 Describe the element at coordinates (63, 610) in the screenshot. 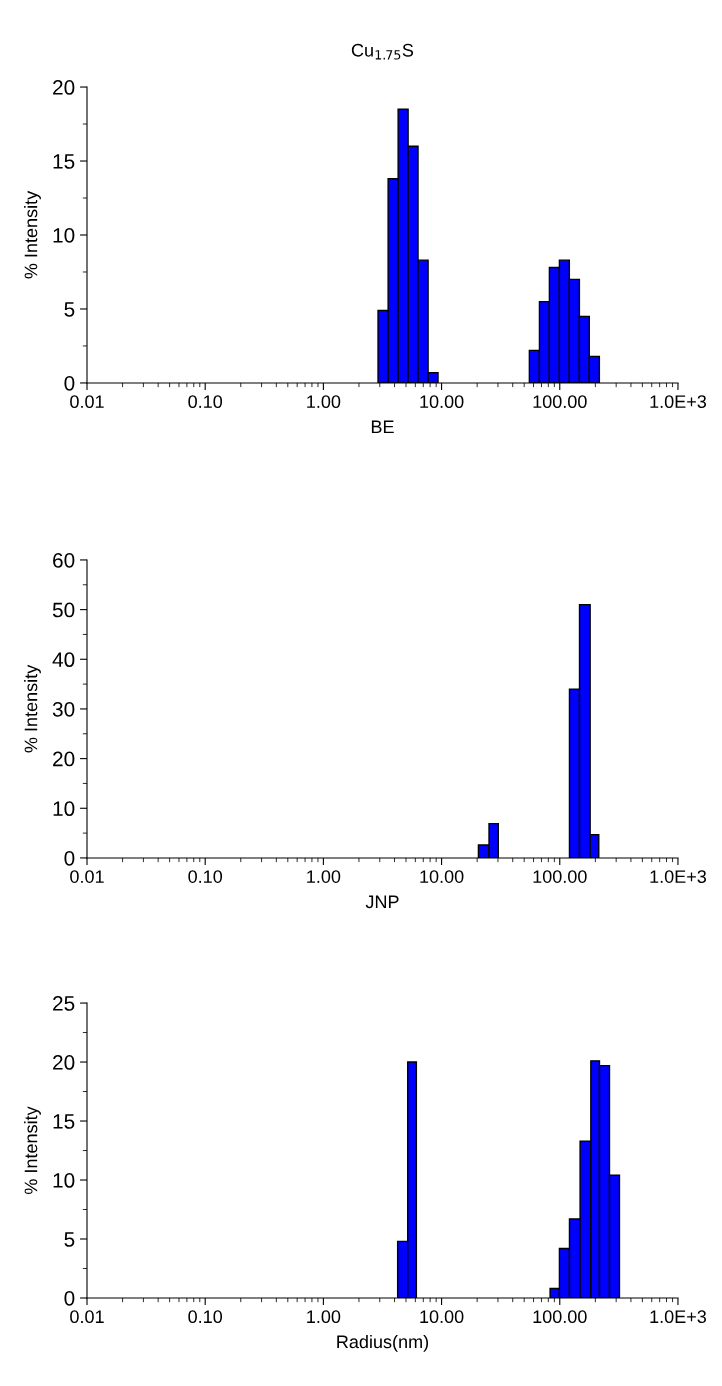

I see `y-tick-label: 50` at that location.